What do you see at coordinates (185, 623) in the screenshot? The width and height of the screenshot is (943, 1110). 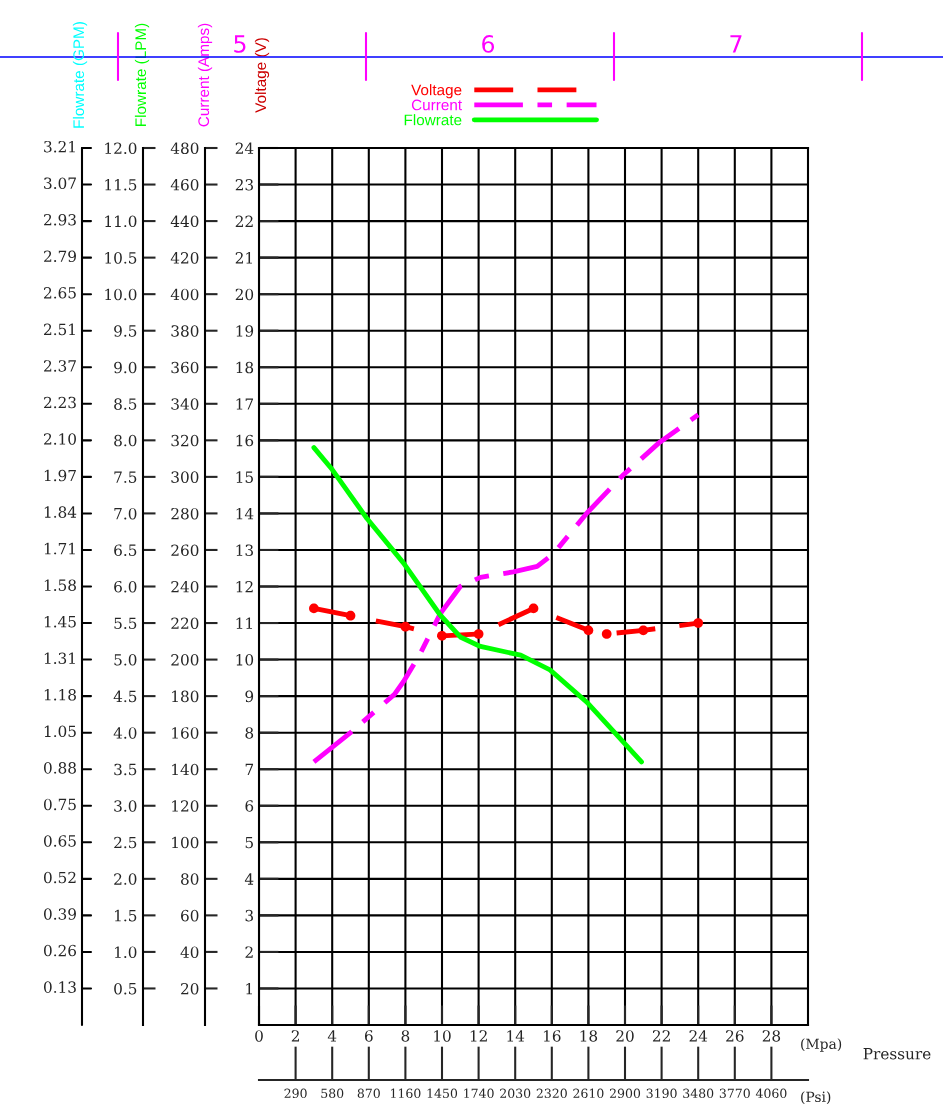 I see `y2-tick-label: 220` at bounding box center [185, 623].